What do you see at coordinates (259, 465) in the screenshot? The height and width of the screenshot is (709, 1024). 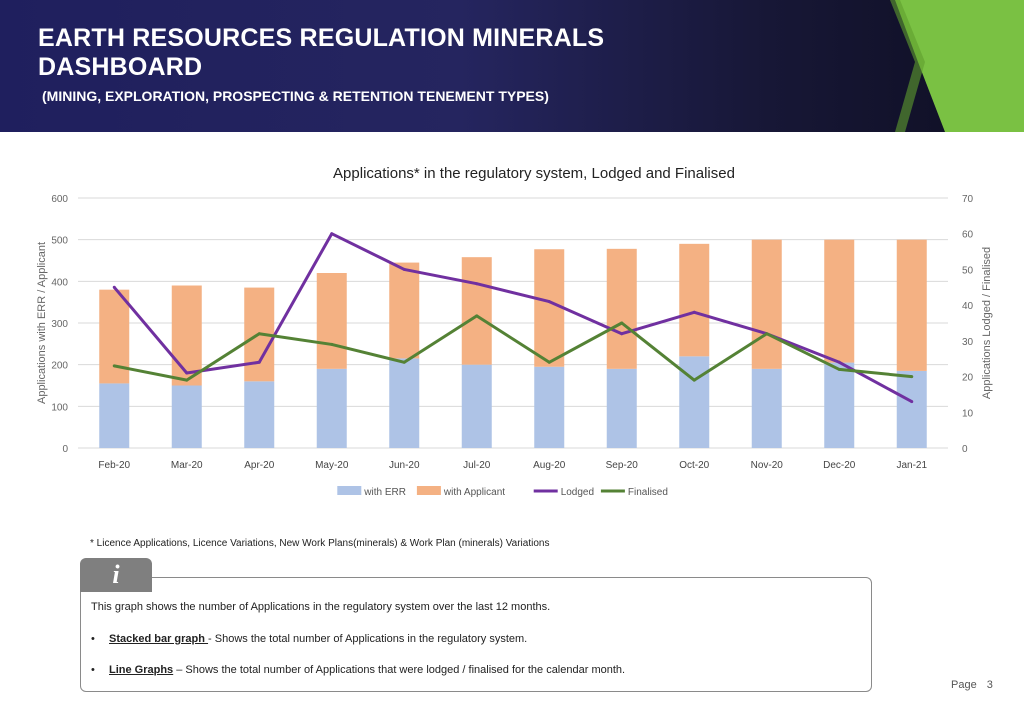 I see `x-tick-label: Apr-20` at bounding box center [259, 465].